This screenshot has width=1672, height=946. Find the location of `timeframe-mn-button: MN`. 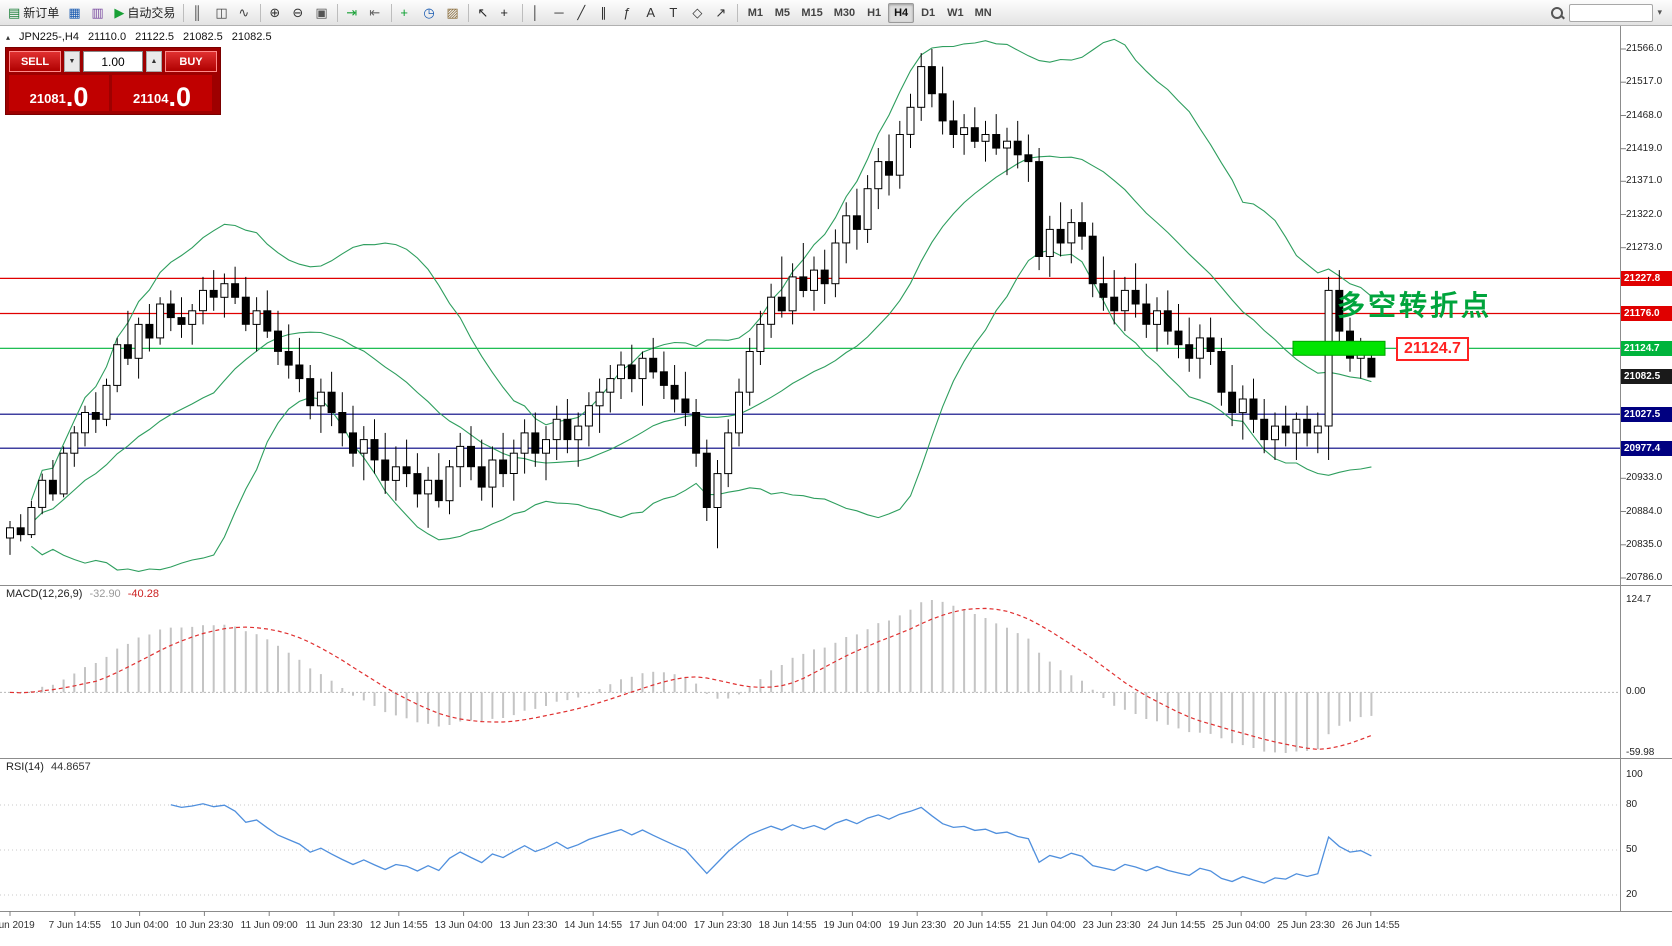

timeframe-mn-button: MN is located at coordinates (983, 13).